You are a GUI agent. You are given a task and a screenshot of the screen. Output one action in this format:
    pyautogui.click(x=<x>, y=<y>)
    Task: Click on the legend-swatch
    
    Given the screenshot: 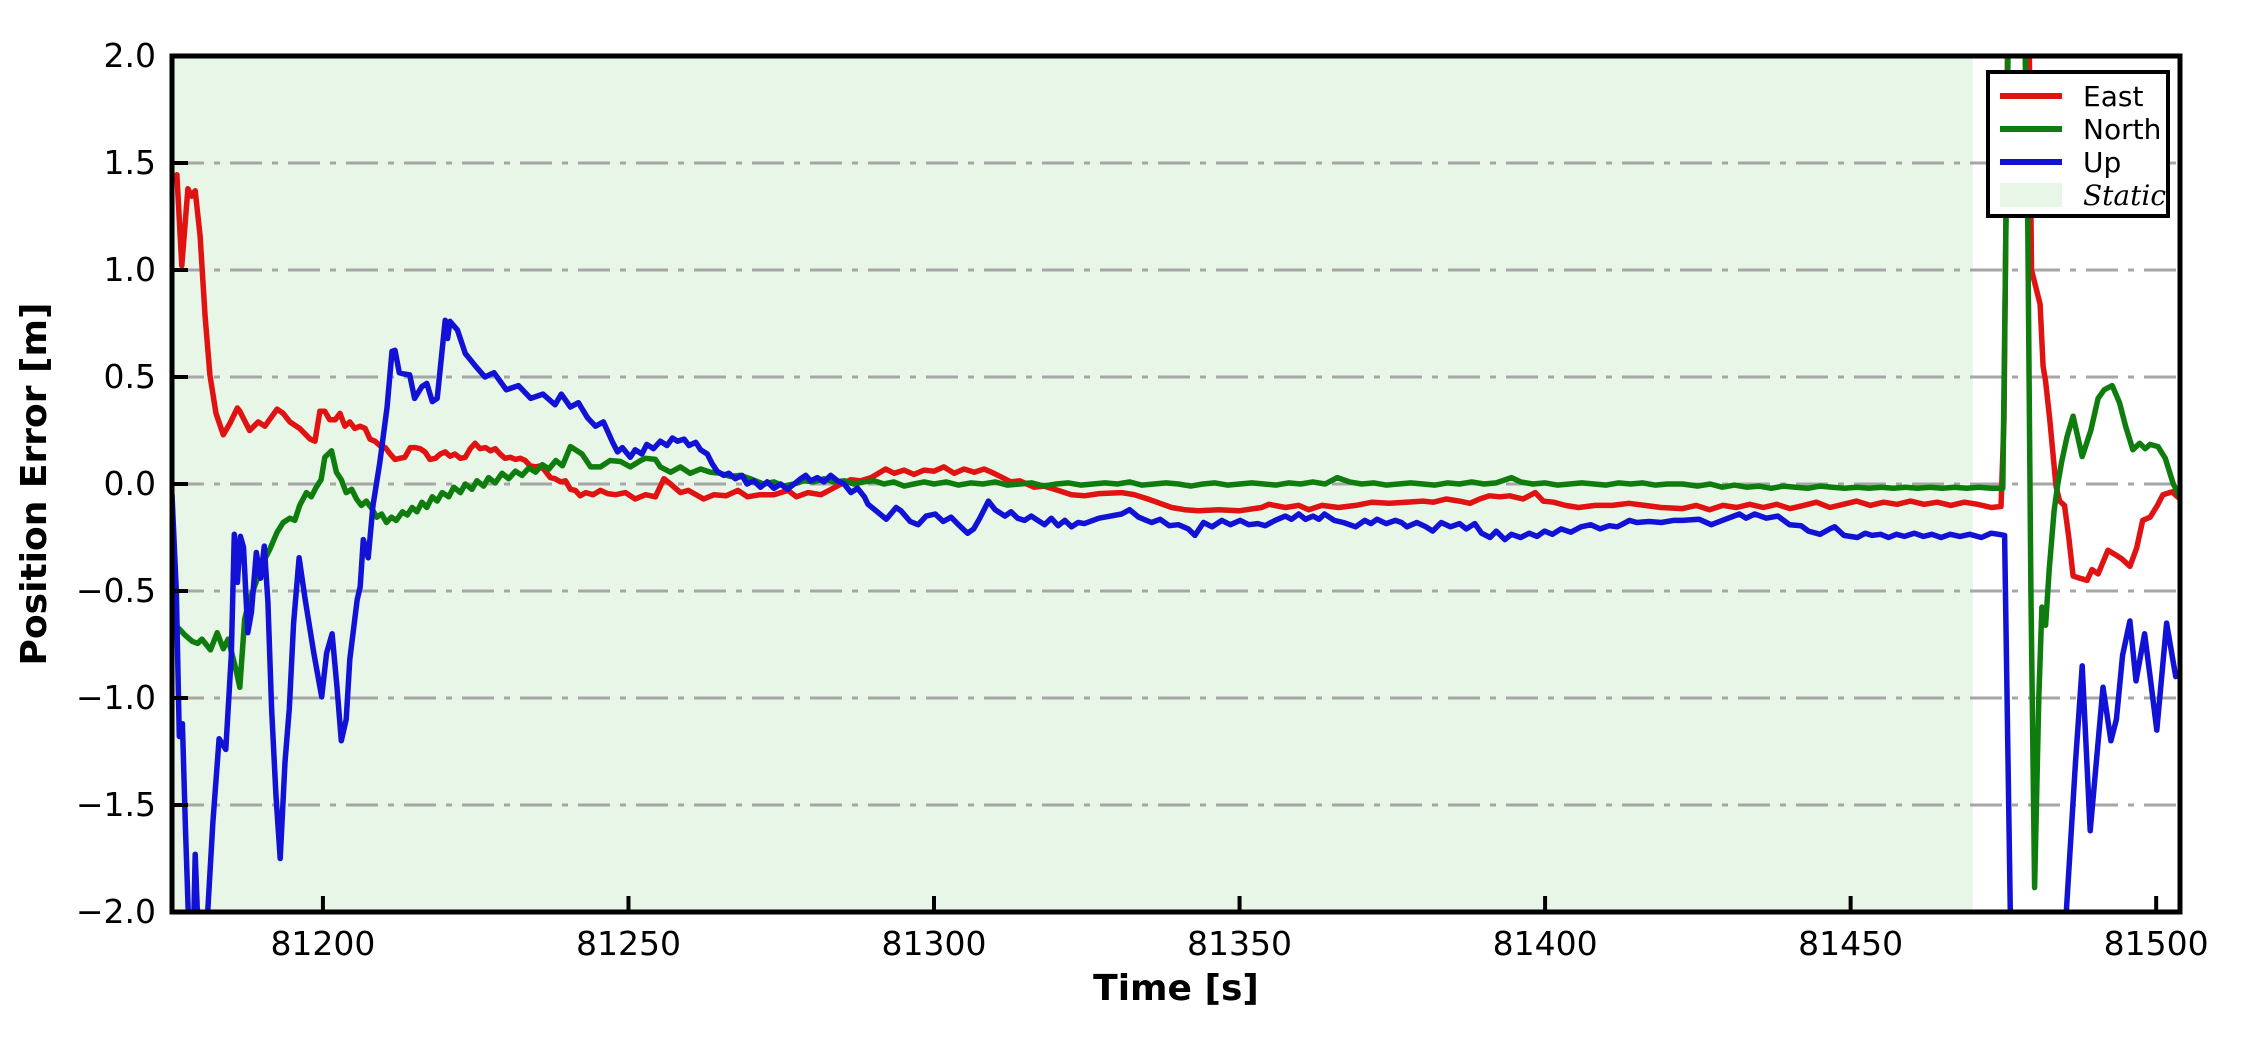 What is the action you would take?
    pyautogui.click(x=2031, y=195)
    